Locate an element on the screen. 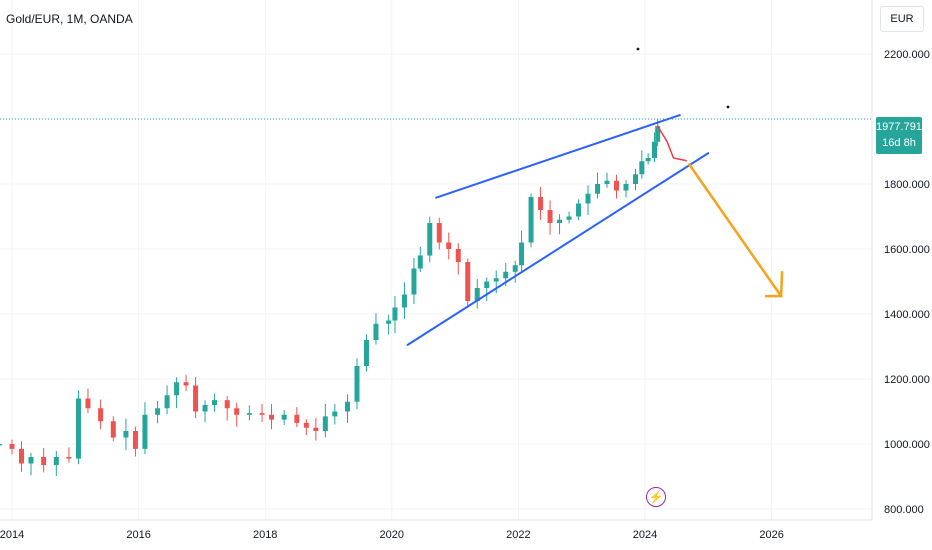 The height and width of the screenshot is (550, 932). time-tick-label: 2020 is located at coordinates (392, 535).